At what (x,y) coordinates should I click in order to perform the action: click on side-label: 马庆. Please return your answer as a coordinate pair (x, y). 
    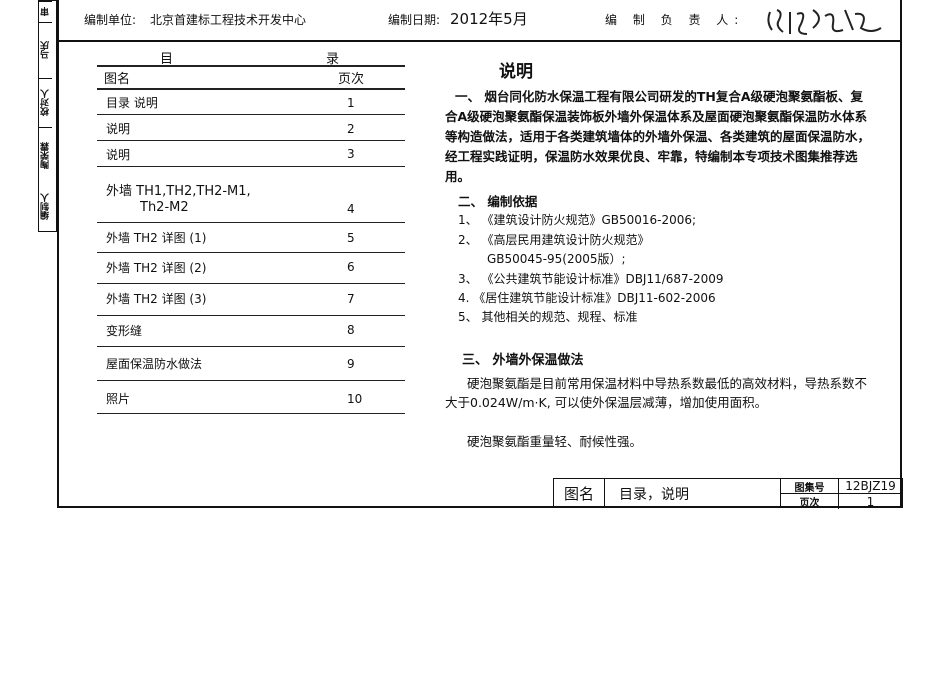
    Looking at the image, I should click on (45, 50).